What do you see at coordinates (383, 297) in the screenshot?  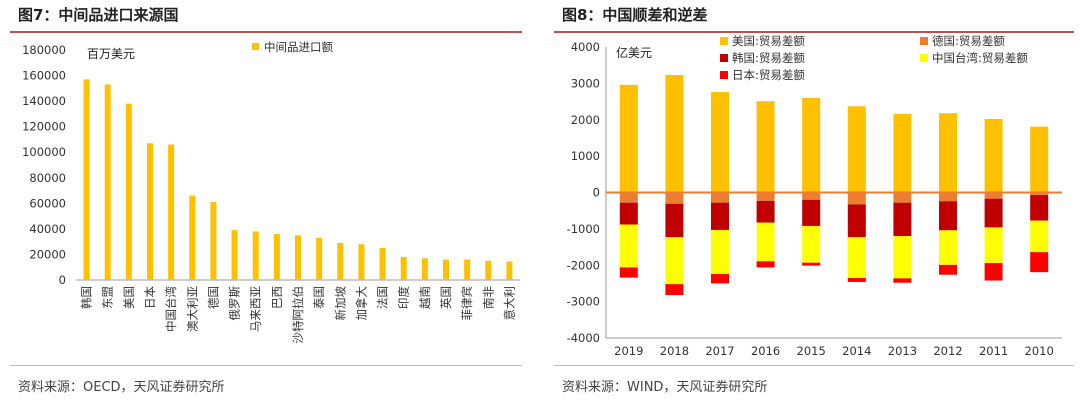 I see `x-tick-label: 法国` at bounding box center [383, 297].